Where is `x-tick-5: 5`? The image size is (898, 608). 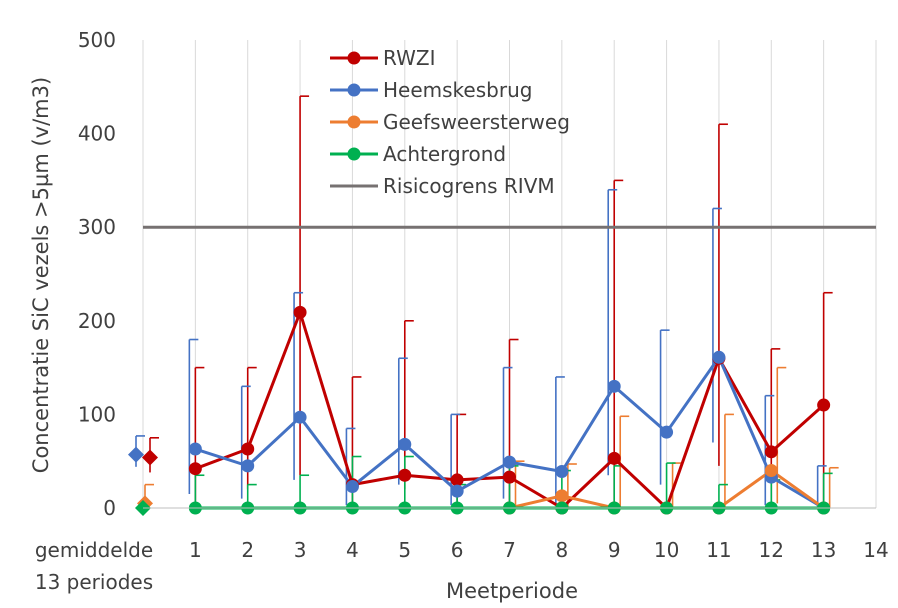
x-tick-5: 5 is located at coordinates (404, 550).